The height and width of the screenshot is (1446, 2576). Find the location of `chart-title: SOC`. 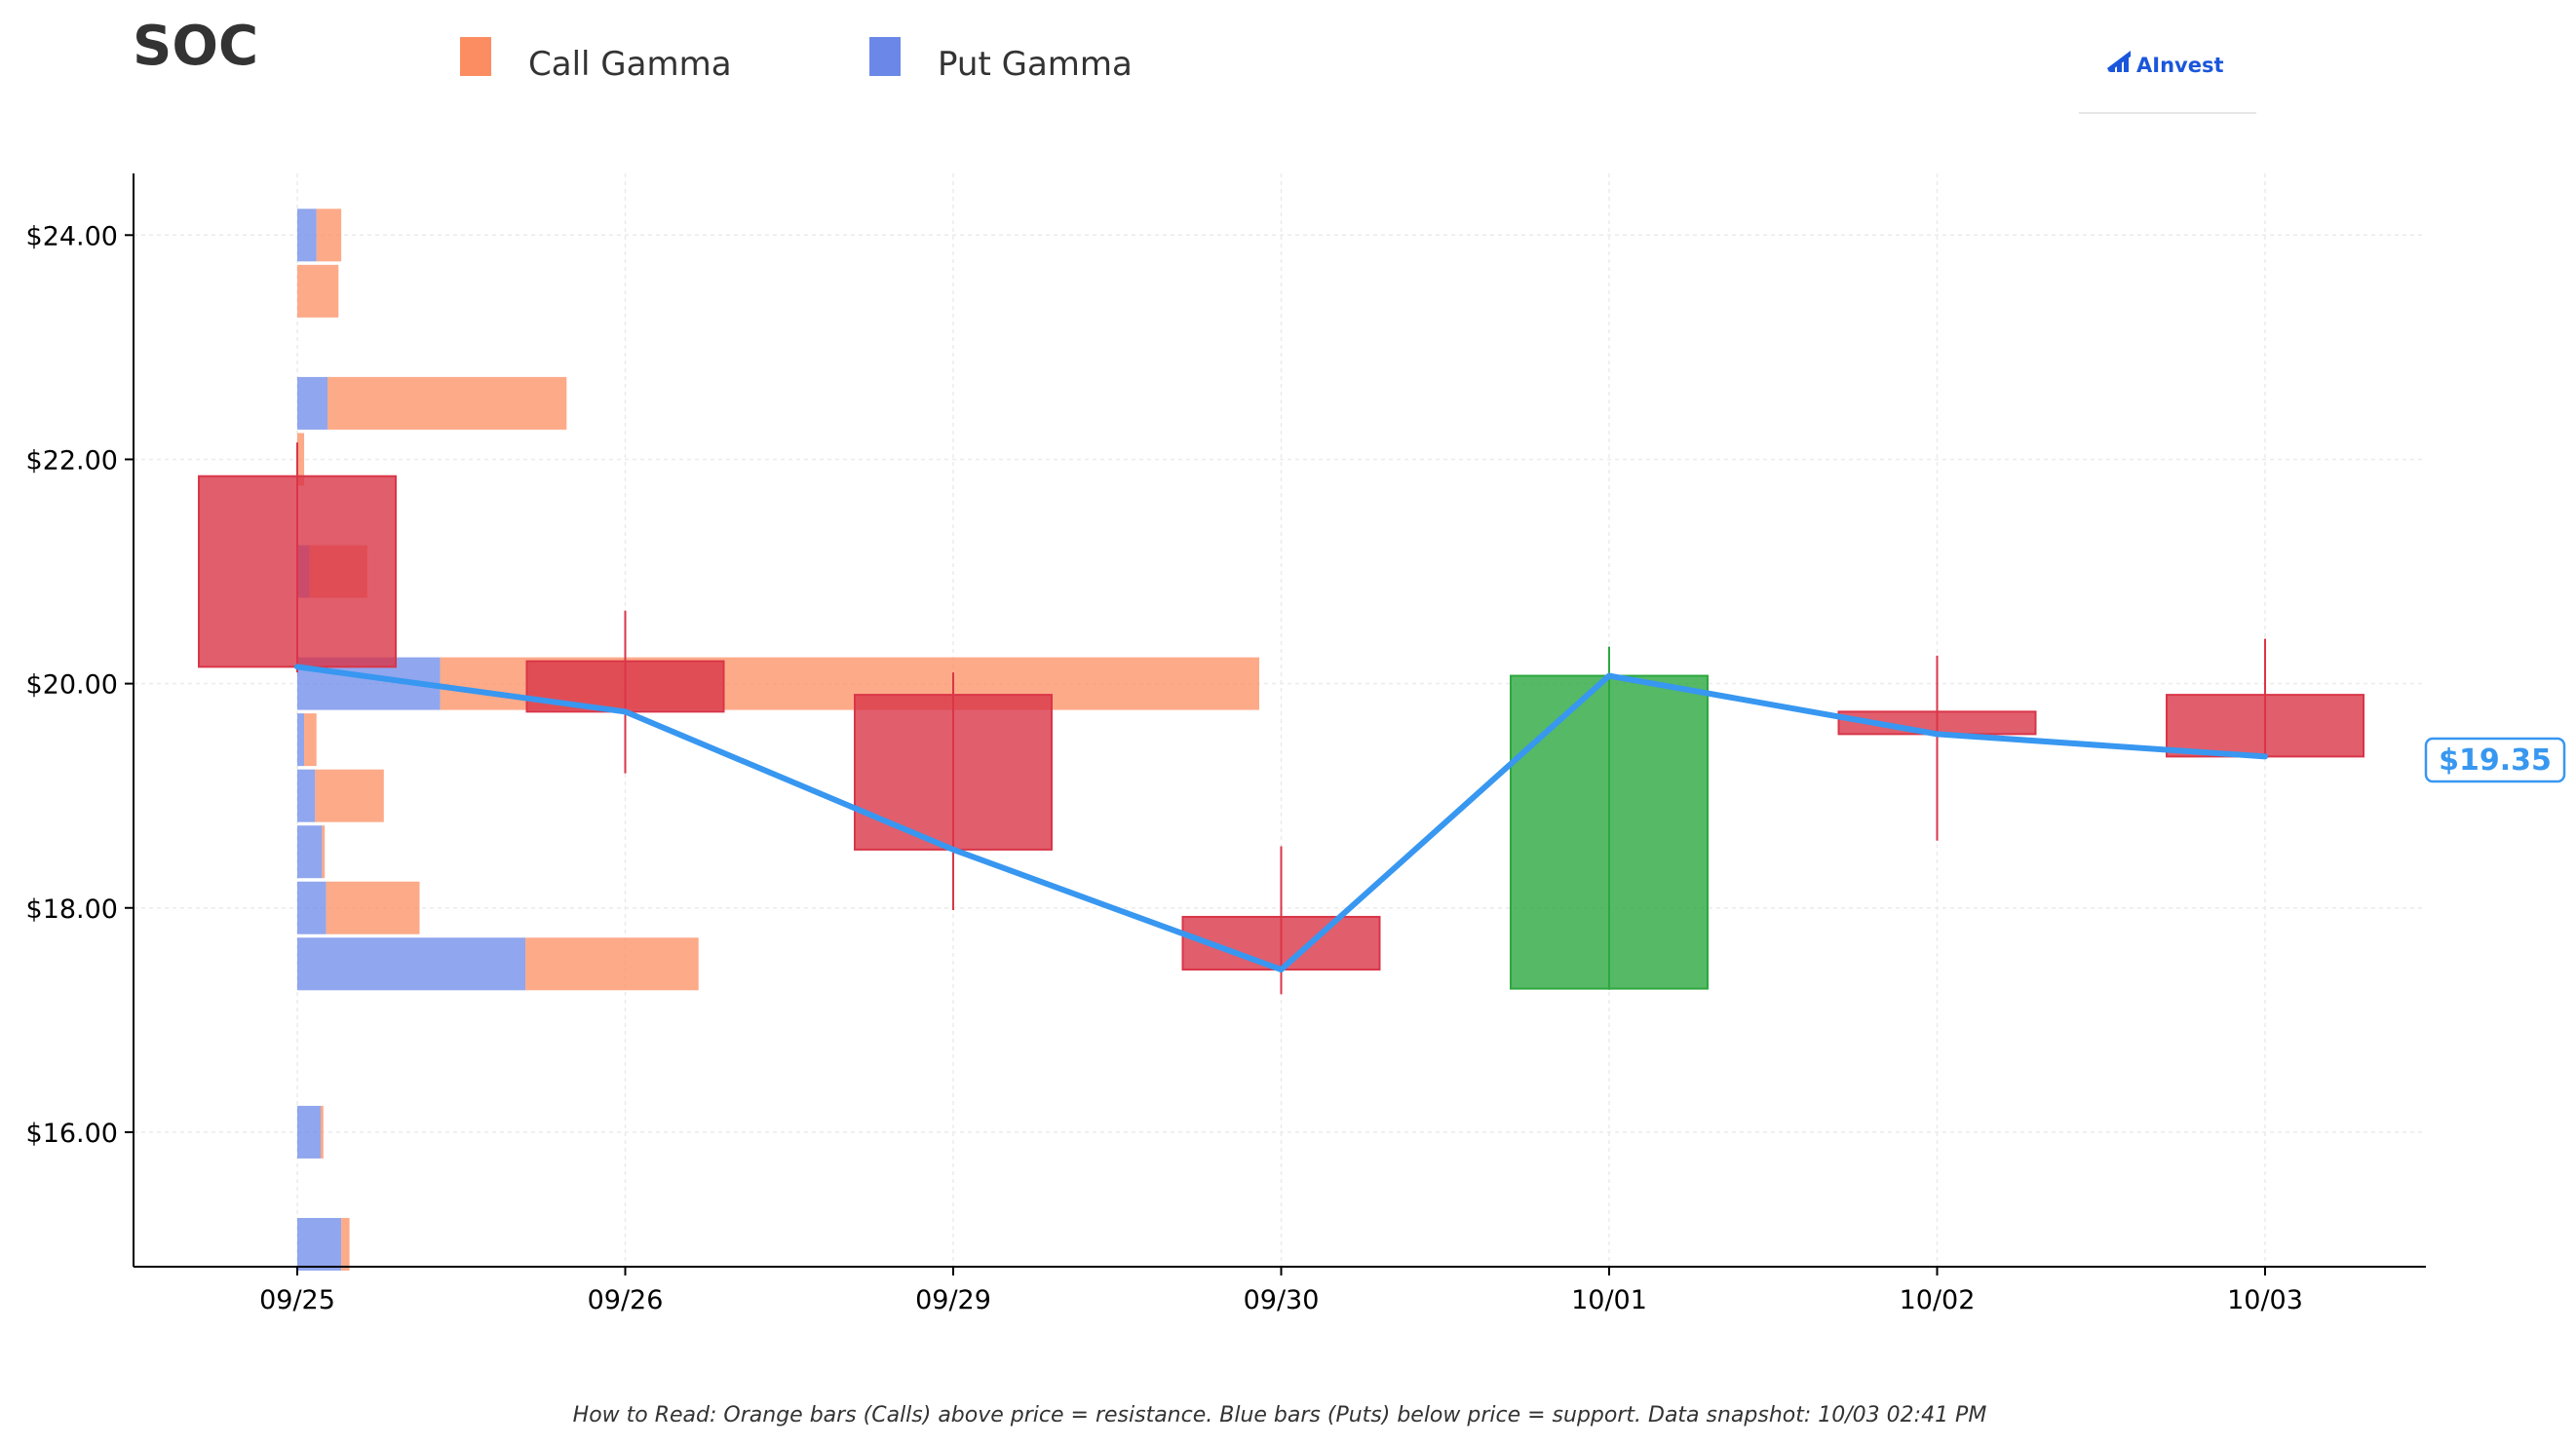

chart-title: SOC is located at coordinates (195, 46).